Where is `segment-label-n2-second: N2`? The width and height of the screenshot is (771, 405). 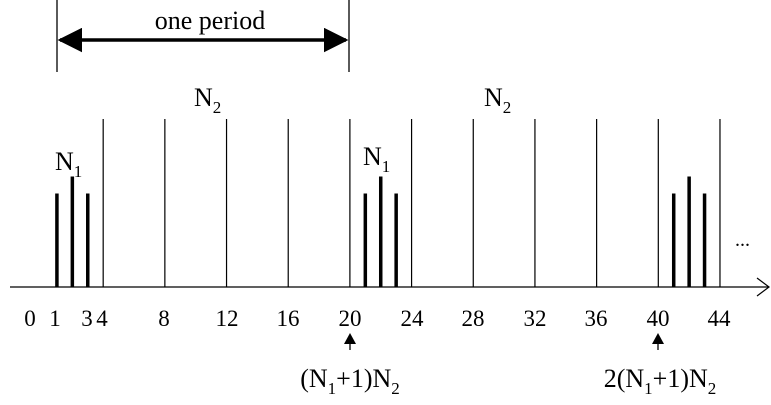
segment-label-n2-second: N2 is located at coordinates (497, 100).